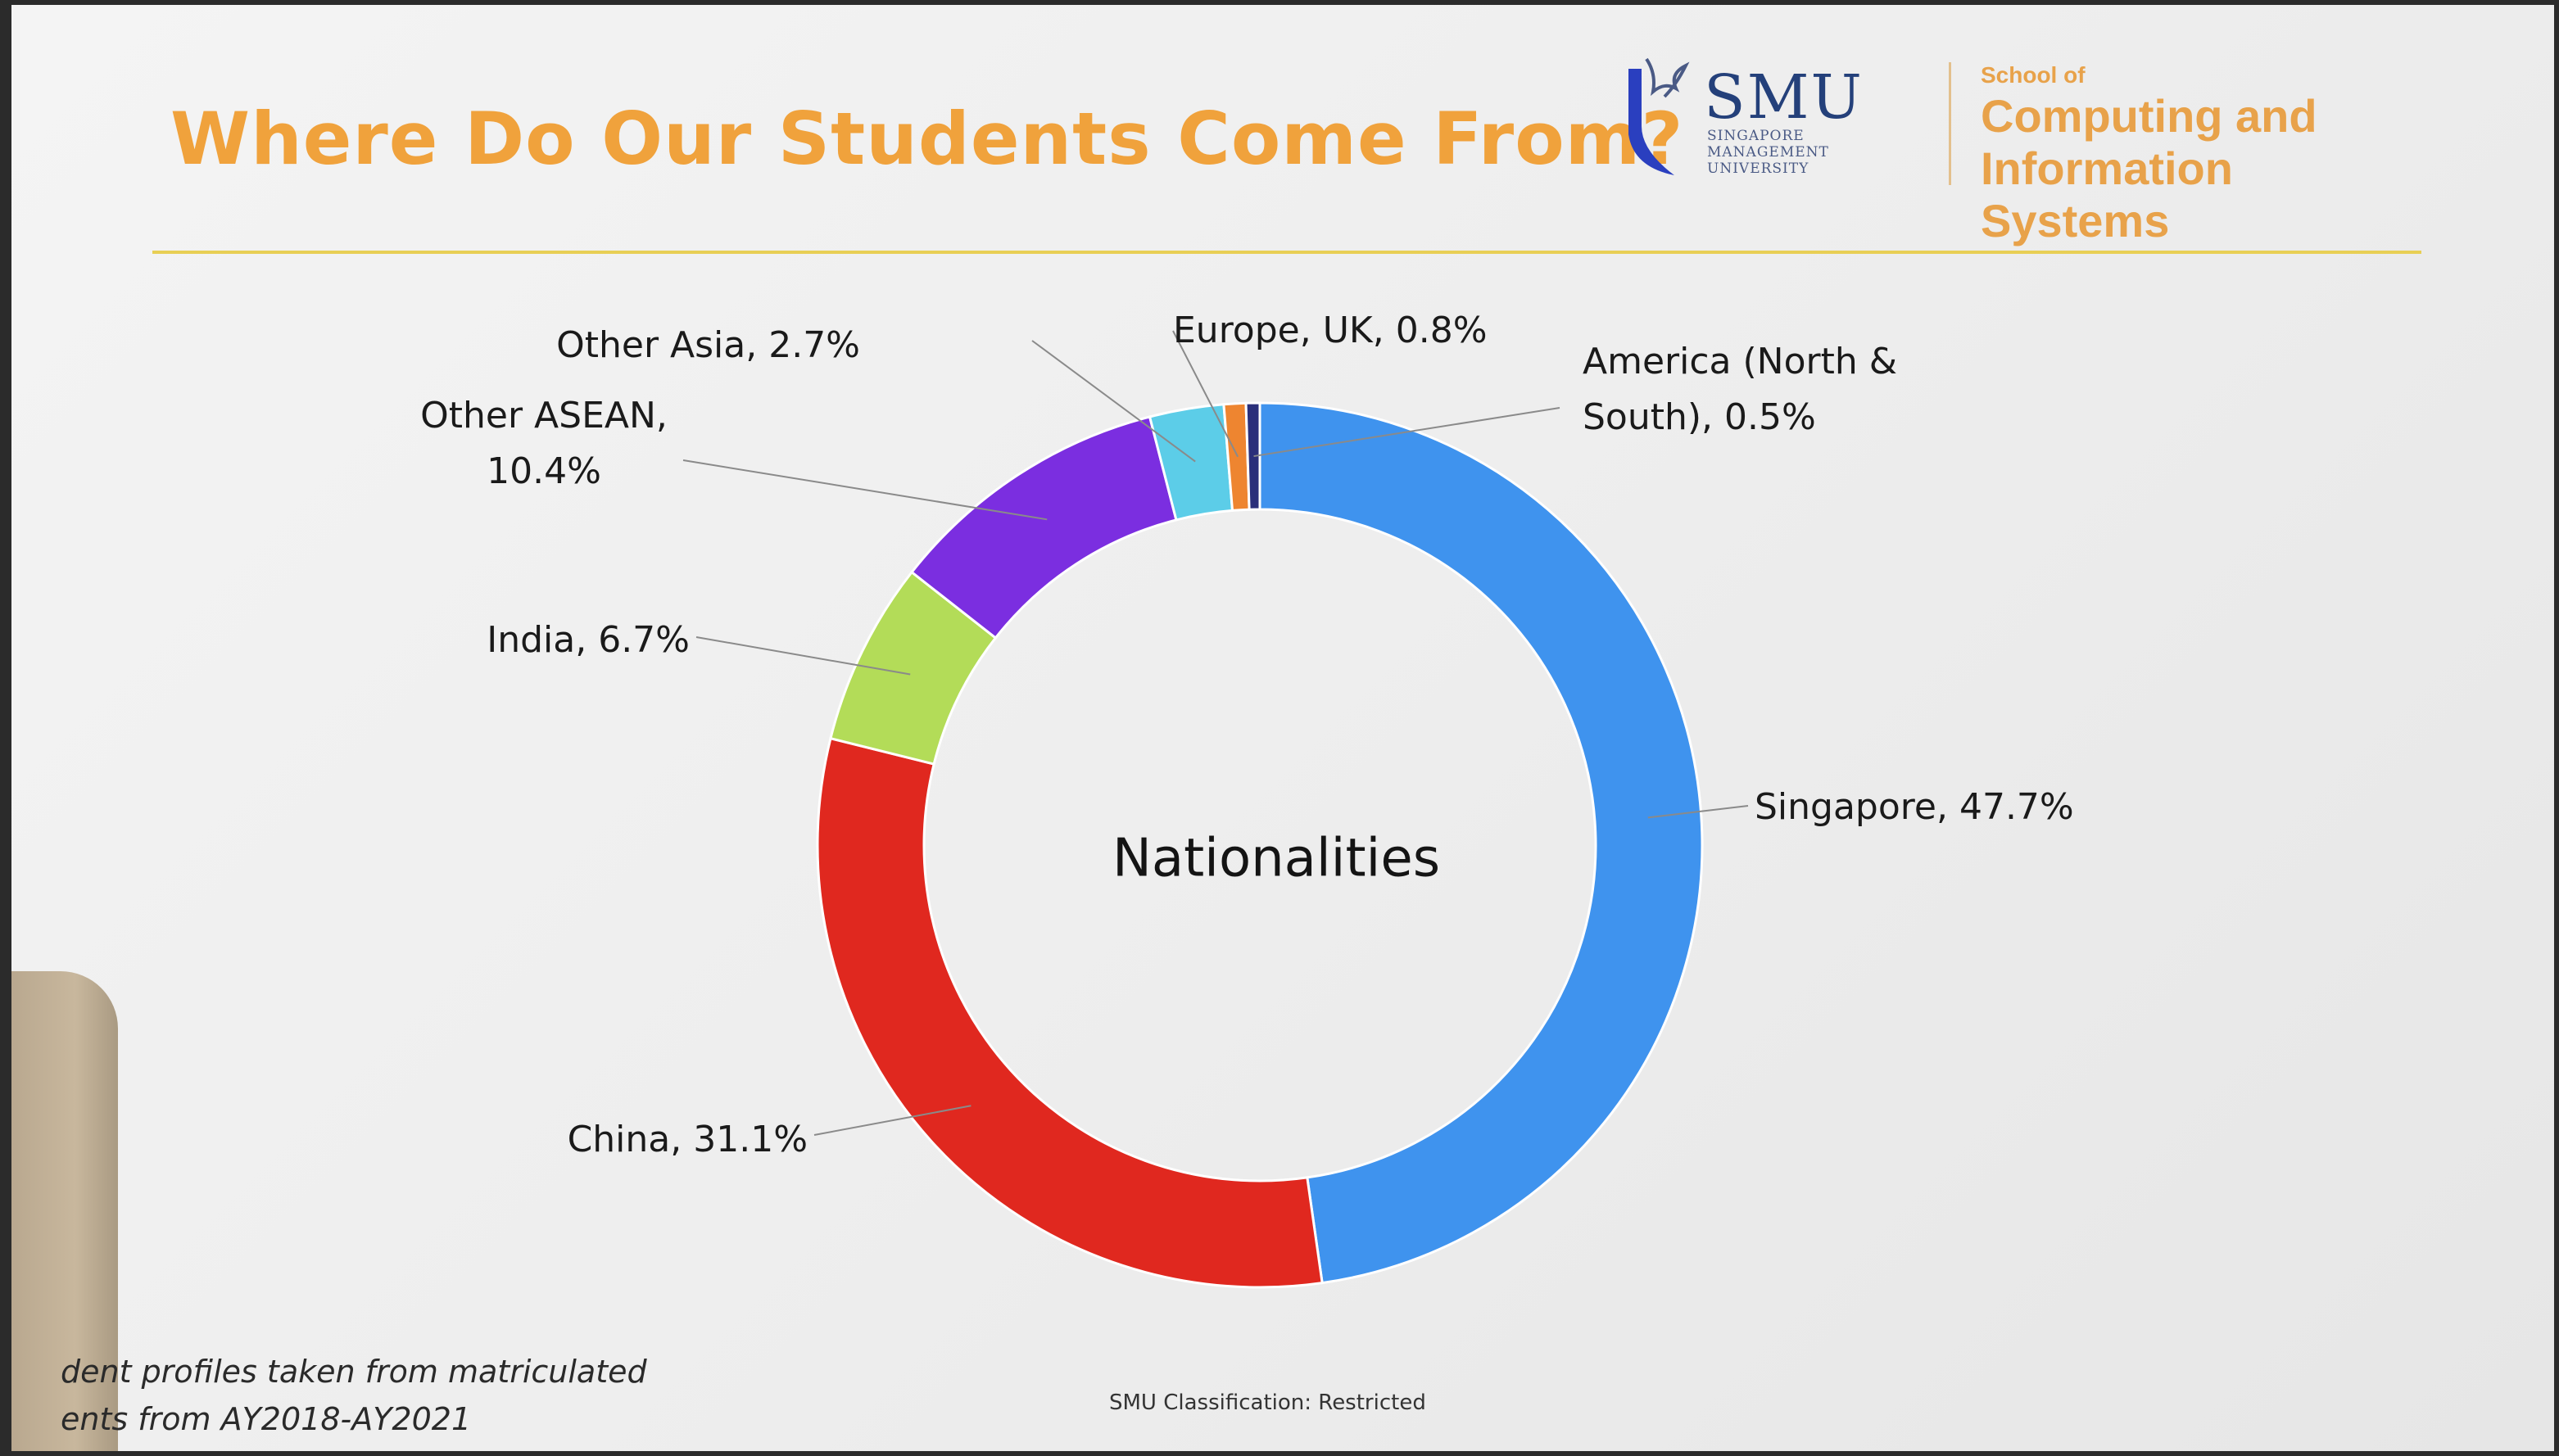 Image resolution: width=2559 pixels, height=1456 pixels. What do you see at coordinates (1070, 1012) in the screenshot?
I see `slice-china` at bounding box center [1070, 1012].